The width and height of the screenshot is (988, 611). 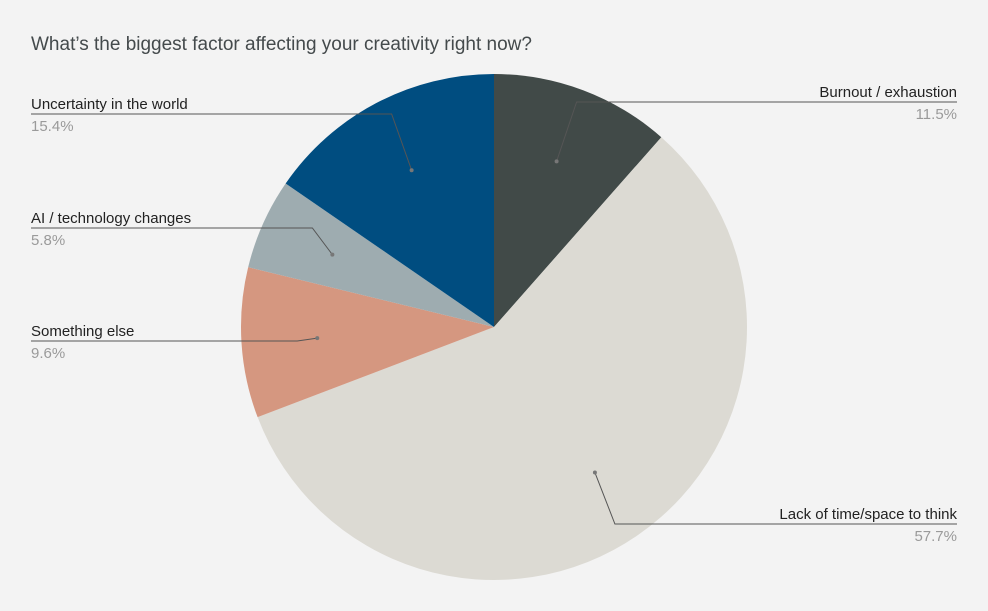 I want to click on leader-dot-something-else, so click(x=317, y=338).